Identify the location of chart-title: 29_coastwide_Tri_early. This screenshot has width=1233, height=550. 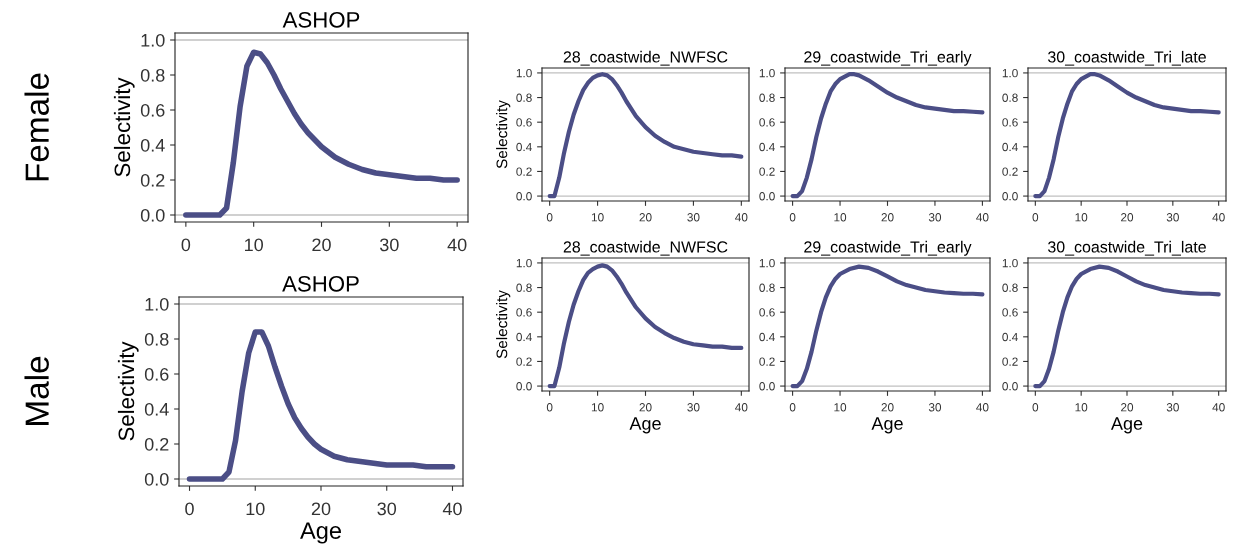
(888, 58).